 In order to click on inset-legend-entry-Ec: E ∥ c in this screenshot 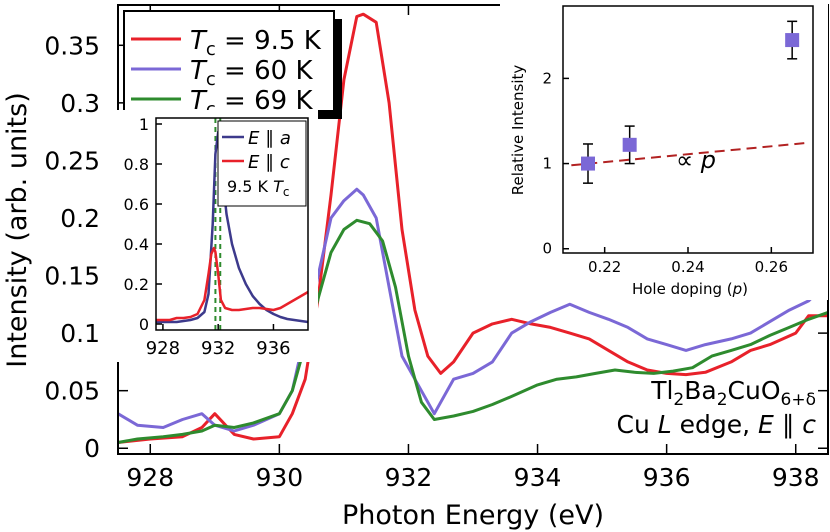, I will do `click(256, 162)`.